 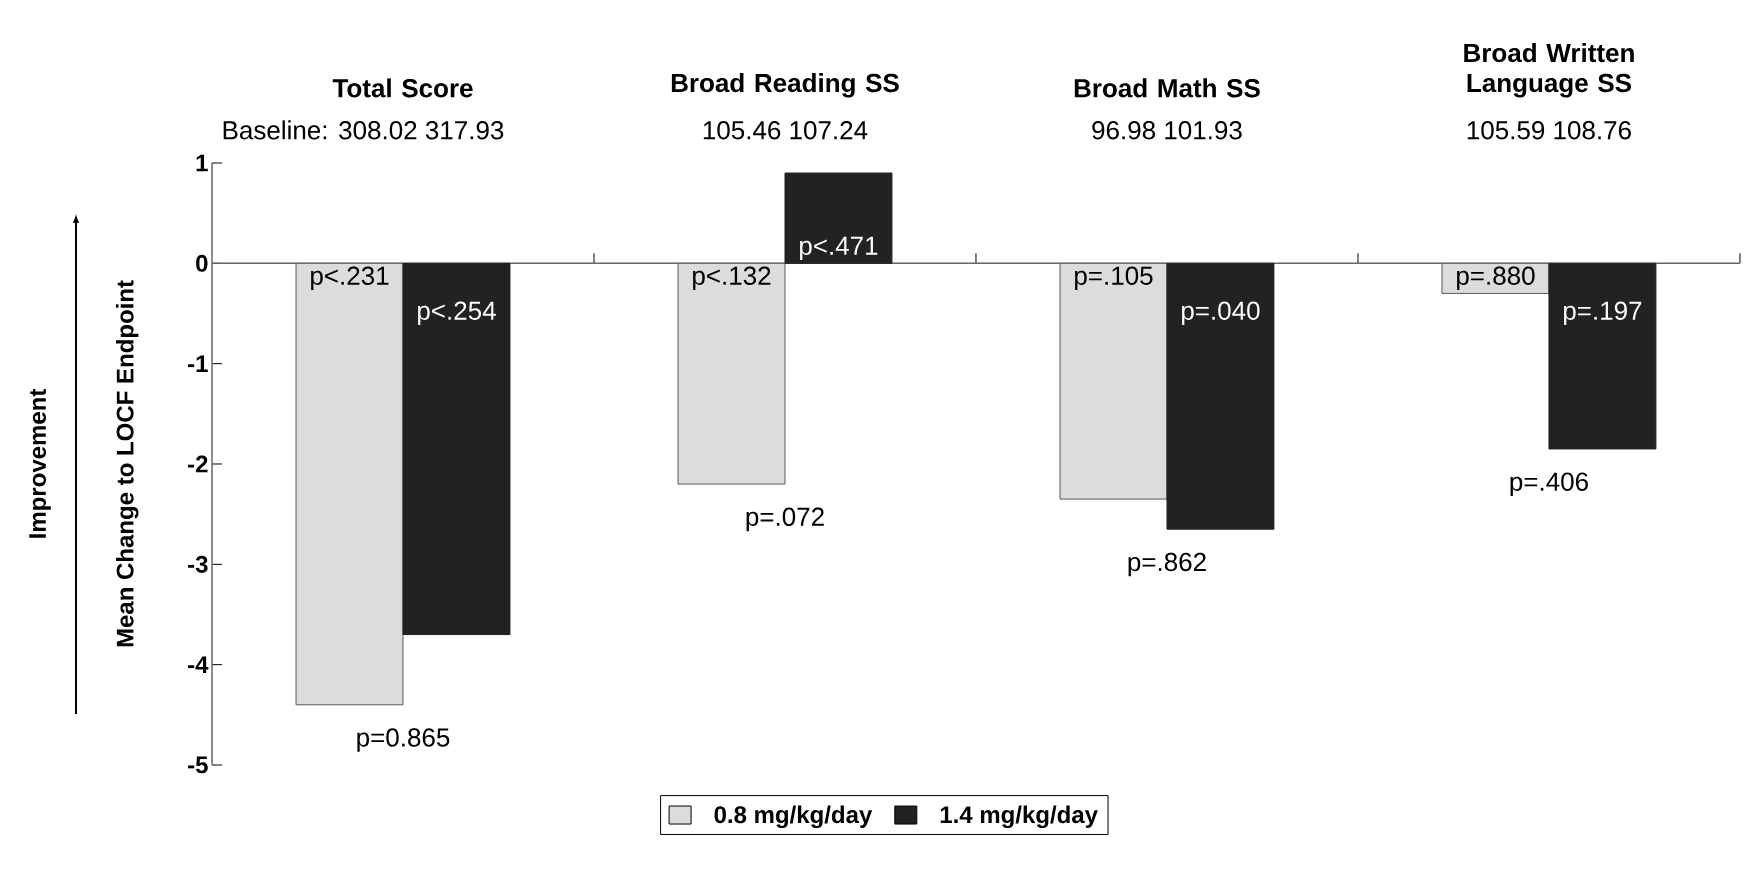 What do you see at coordinates (1603, 313) in the screenshot?
I see `annotation: p=.197` at bounding box center [1603, 313].